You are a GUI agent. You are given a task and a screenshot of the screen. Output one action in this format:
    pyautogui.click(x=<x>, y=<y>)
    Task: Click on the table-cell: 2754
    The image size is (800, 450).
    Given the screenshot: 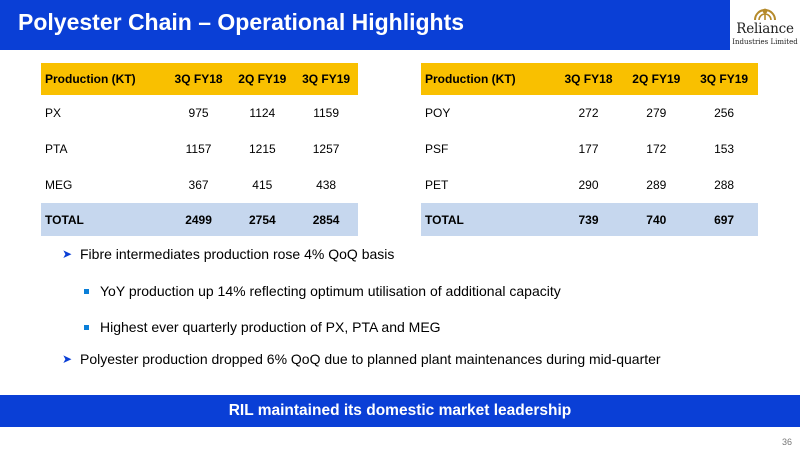 What is the action you would take?
    pyautogui.click(x=262, y=219)
    